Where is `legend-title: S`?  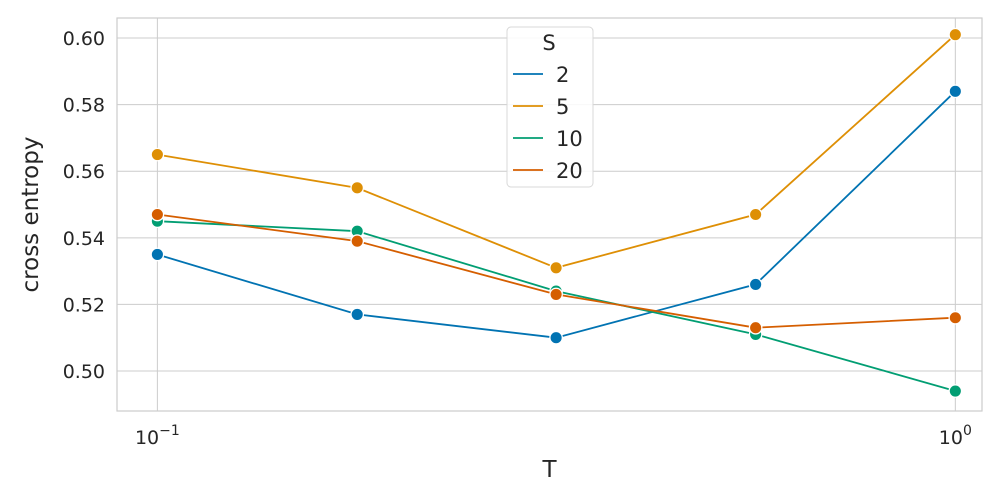
legend-title: S is located at coordinates (548, 43).